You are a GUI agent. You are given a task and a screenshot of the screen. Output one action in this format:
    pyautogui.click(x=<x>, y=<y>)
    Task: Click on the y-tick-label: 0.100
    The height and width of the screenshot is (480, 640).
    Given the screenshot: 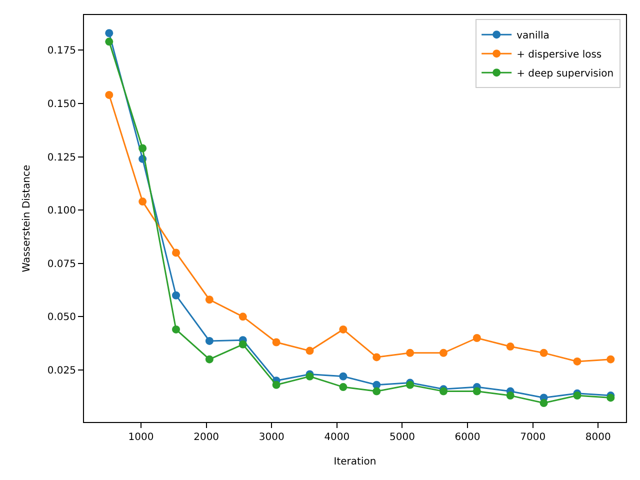 What is the action you would take?
    pyautogui.click(x=61, y=211)
    